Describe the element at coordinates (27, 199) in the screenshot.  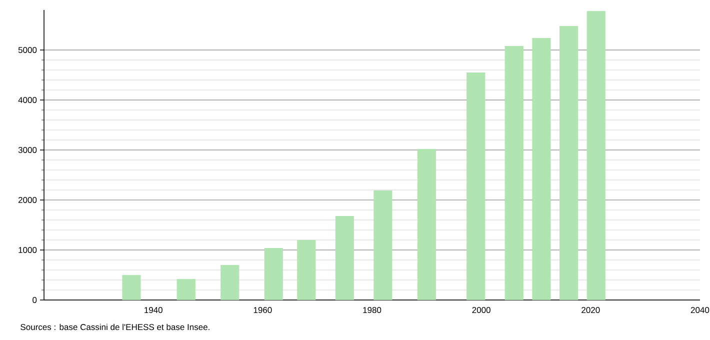
I see `y-tick-label: 2000` at that location.